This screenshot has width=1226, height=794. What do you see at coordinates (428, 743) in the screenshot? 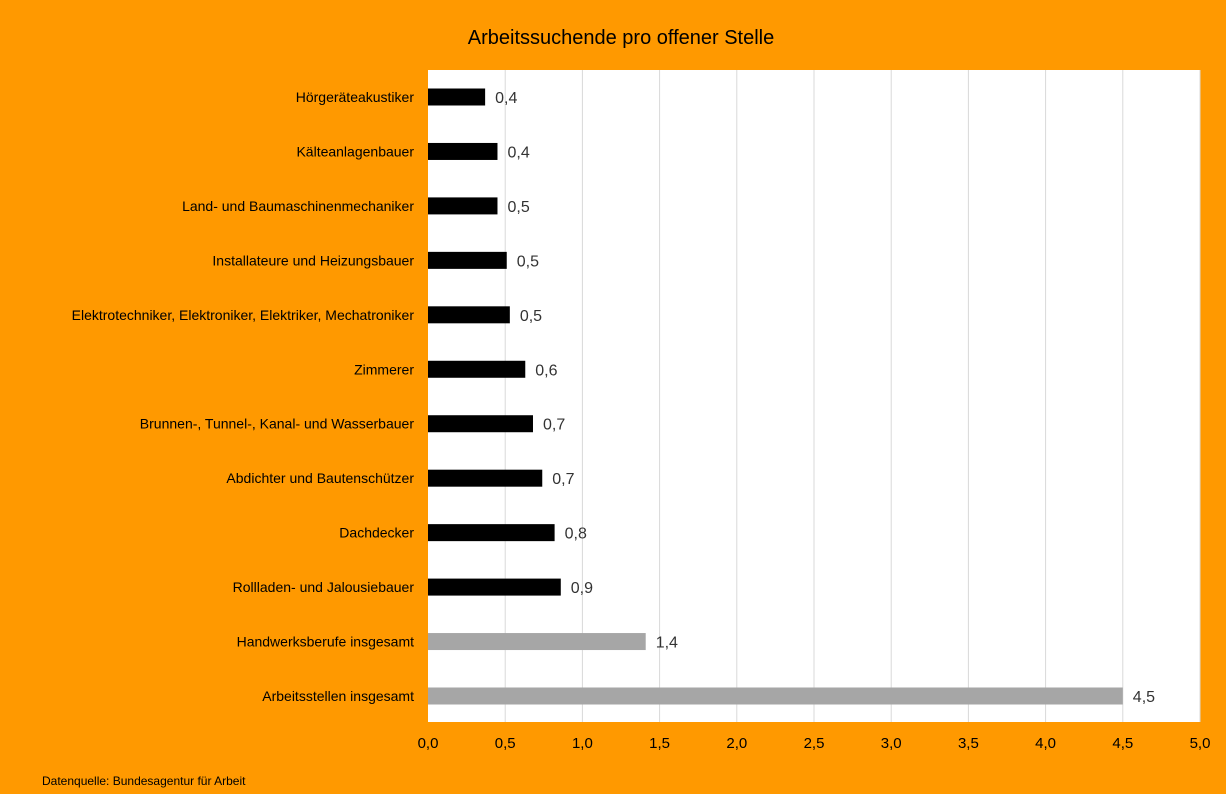
I see `x-tick-label: 0,0` at bounding box center [428, 743].